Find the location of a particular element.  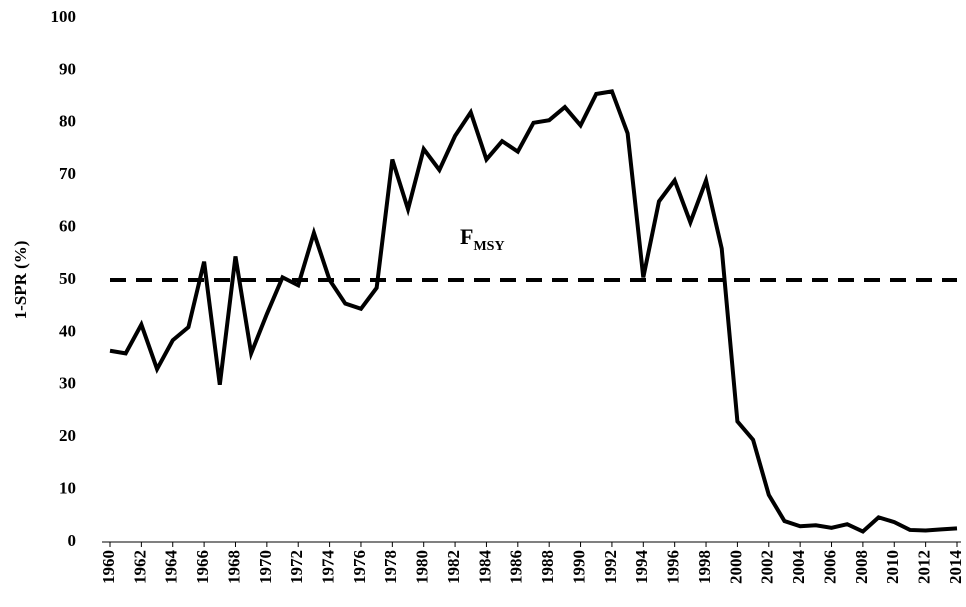

x-tick-label: 1982 is located at coordinates (453, 567).